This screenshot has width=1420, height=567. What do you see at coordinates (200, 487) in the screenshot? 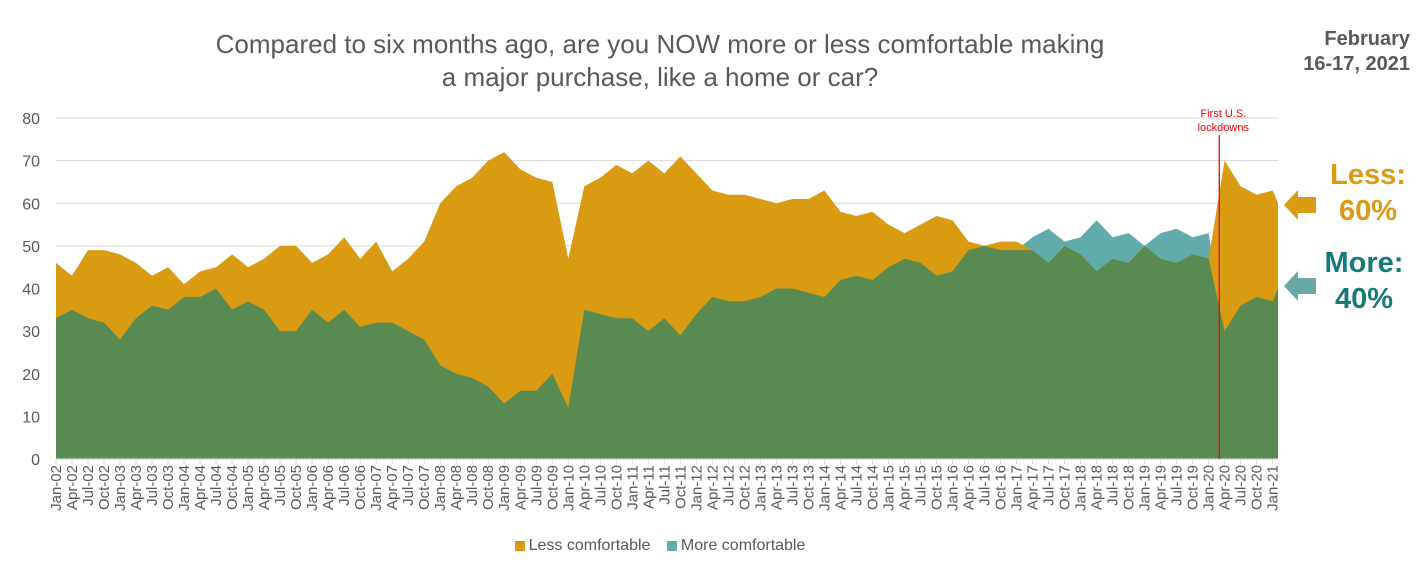
I see `x-tick-label: Apr-04` at bounding box center [200, 487].